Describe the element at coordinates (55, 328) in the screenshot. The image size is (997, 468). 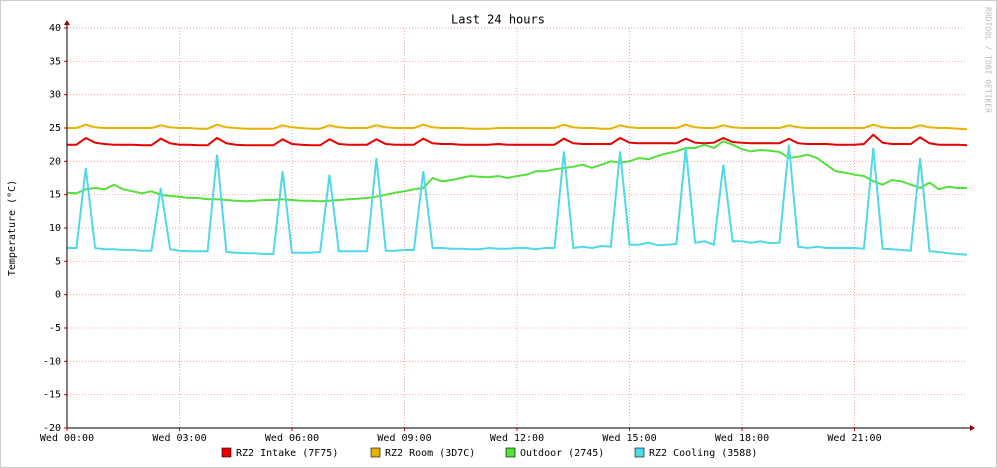
I see `y-tick-label: -5` at that location.